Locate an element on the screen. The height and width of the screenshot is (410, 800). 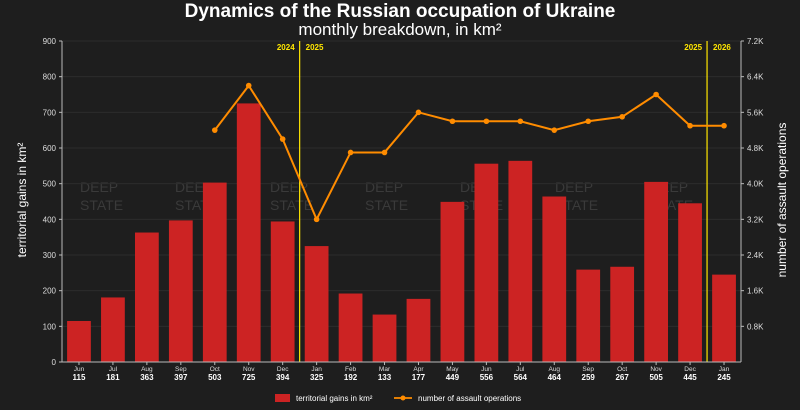
y2-tick-label: 6.4K is located at coordinates (755, 77).